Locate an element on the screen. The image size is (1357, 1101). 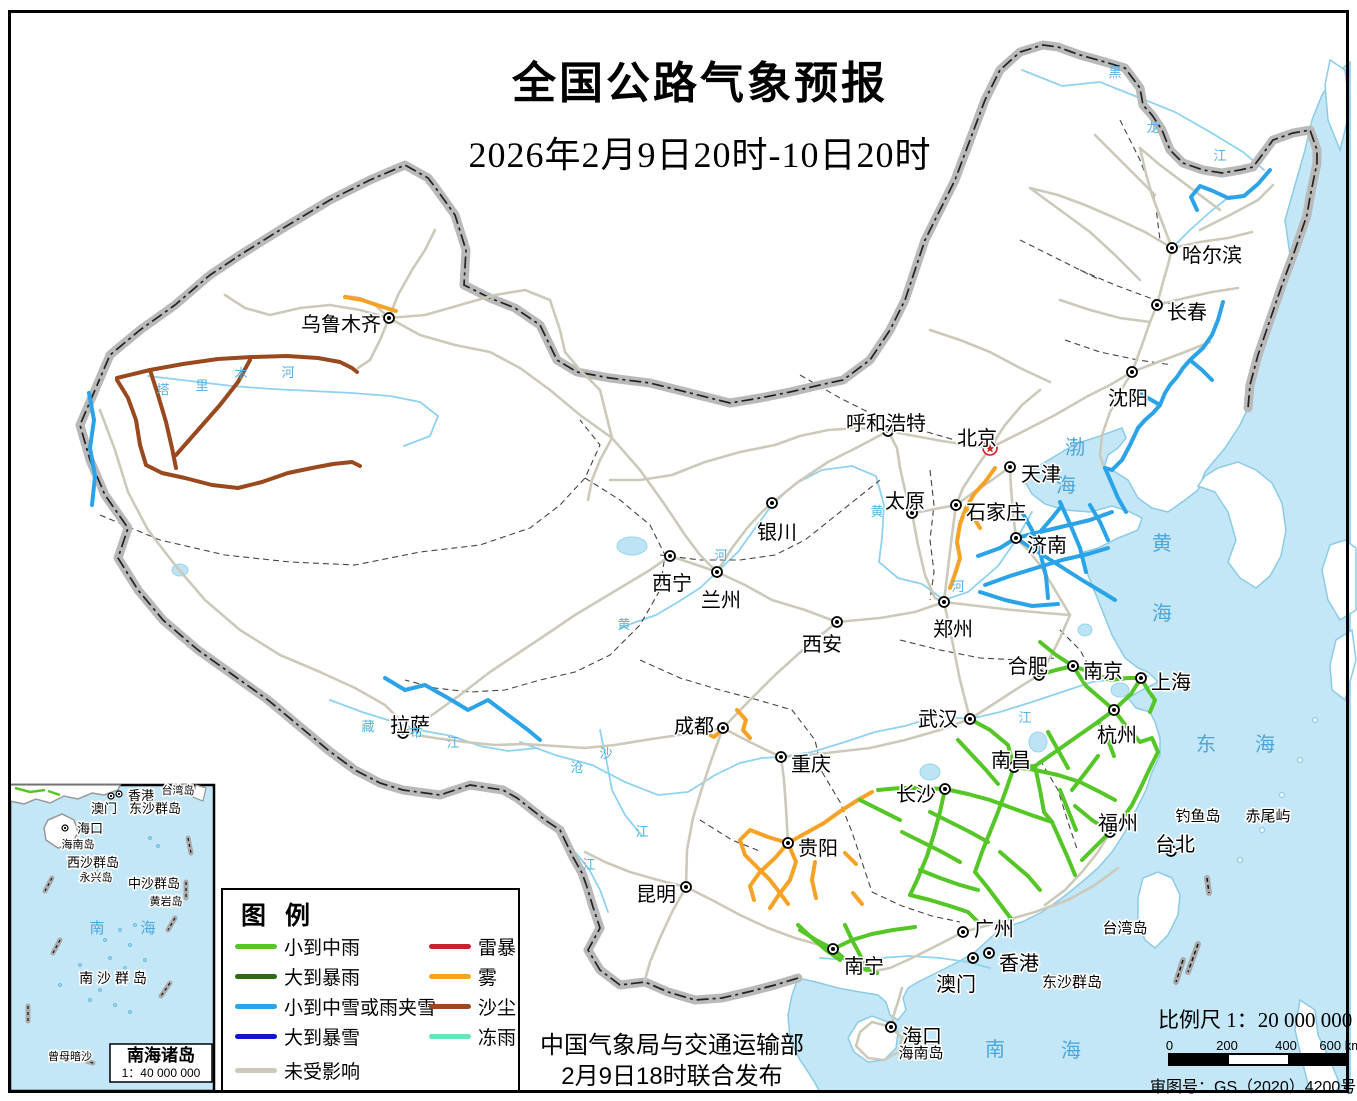
inset-scale: 1：40 000 000 is located at coordinates (161, 1073).